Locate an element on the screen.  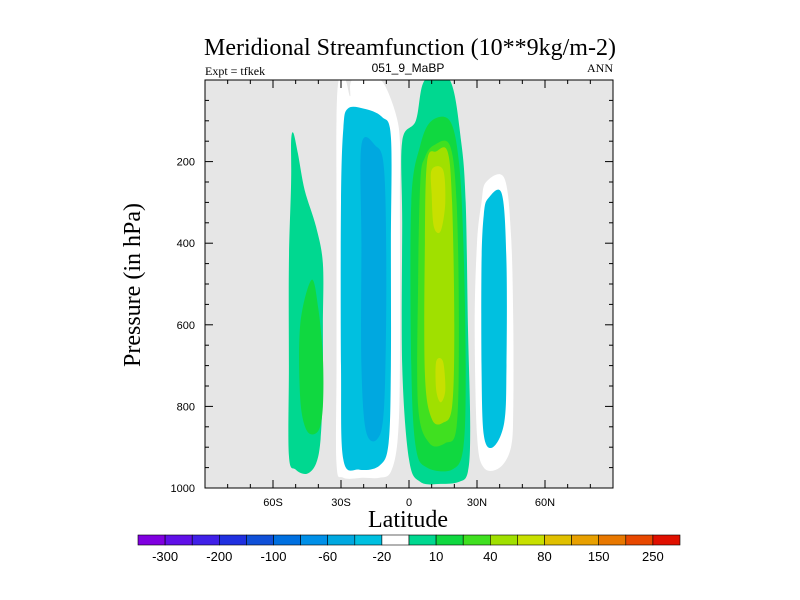
x-tick-label-30N: 30N is located at coordinates (477, 503).